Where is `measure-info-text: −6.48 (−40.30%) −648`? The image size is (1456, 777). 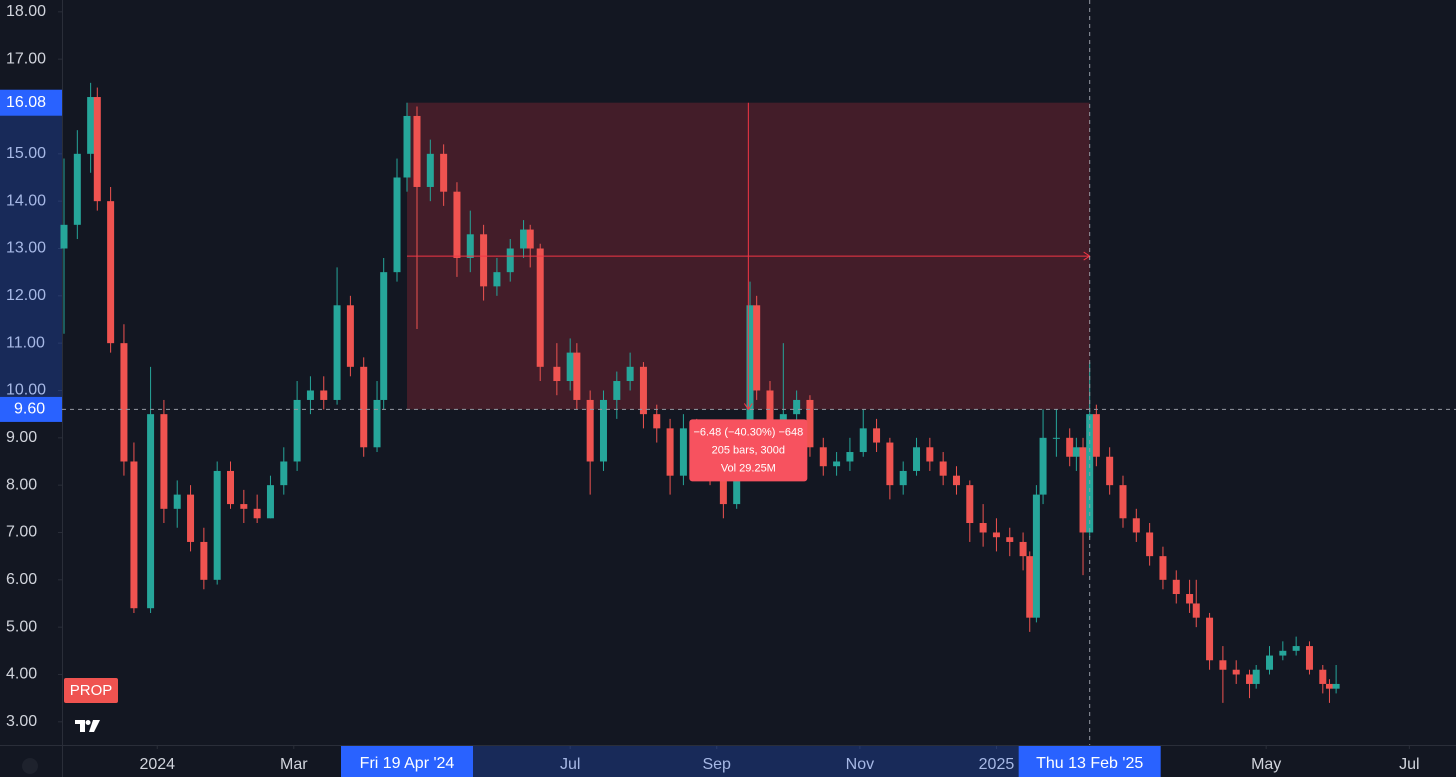
measure-info-text: −6.48 (−40.30%) −648 is located at coordinates (748, 432).